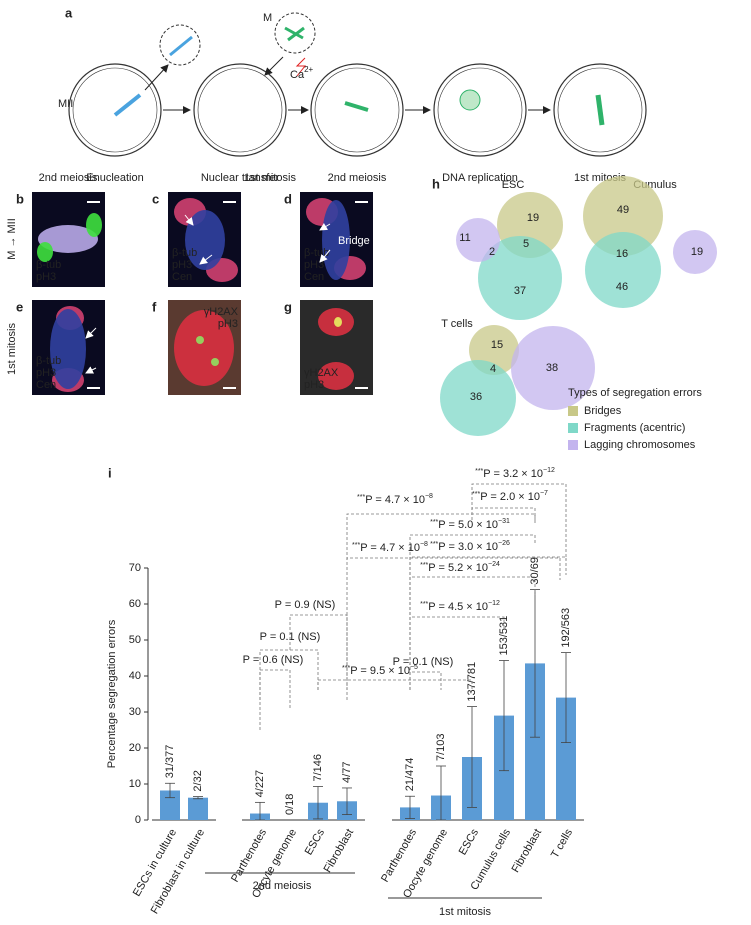  I want to click on p-text: P = 9.5 × 10, so click(380, 671).